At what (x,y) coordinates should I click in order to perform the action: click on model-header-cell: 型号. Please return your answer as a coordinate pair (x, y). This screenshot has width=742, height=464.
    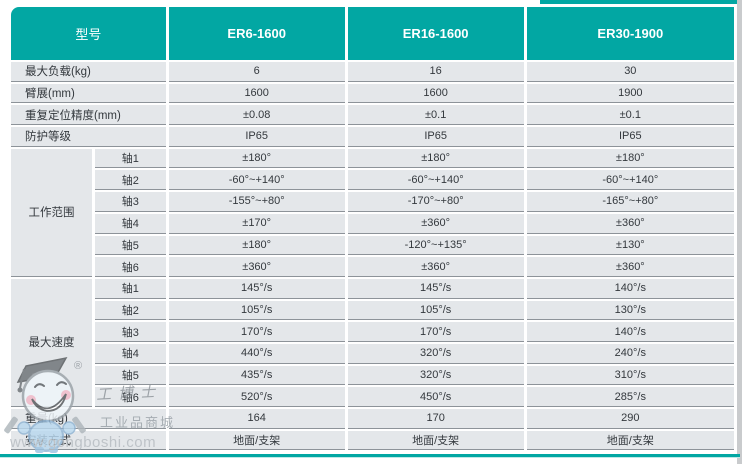
    Looking at the image, I should click on (88, 33).